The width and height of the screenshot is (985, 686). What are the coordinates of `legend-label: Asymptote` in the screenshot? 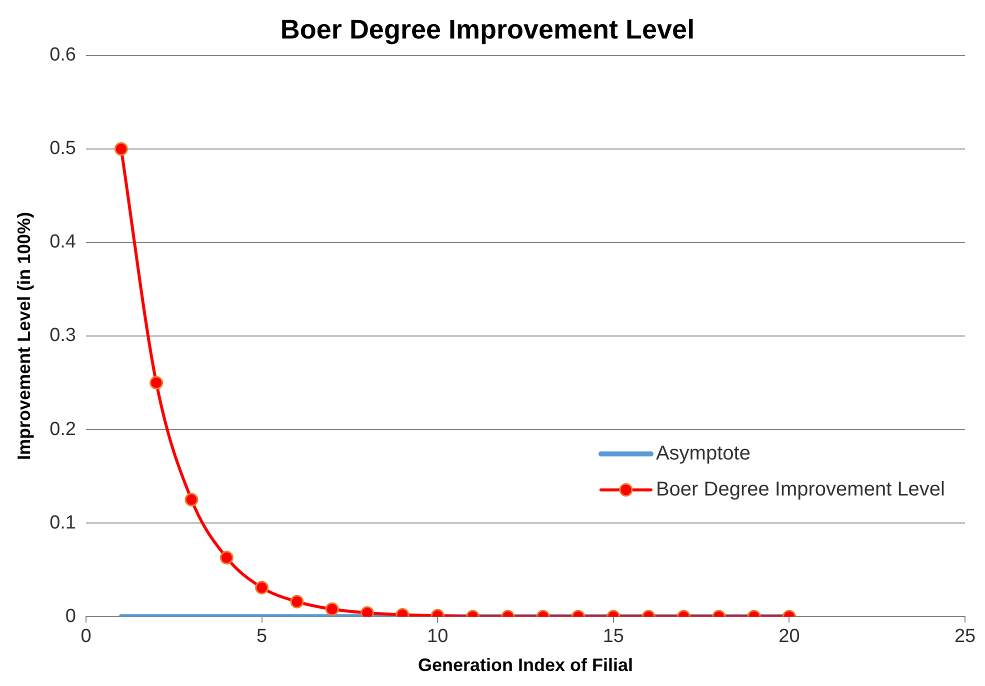 It's located at (703, 453).